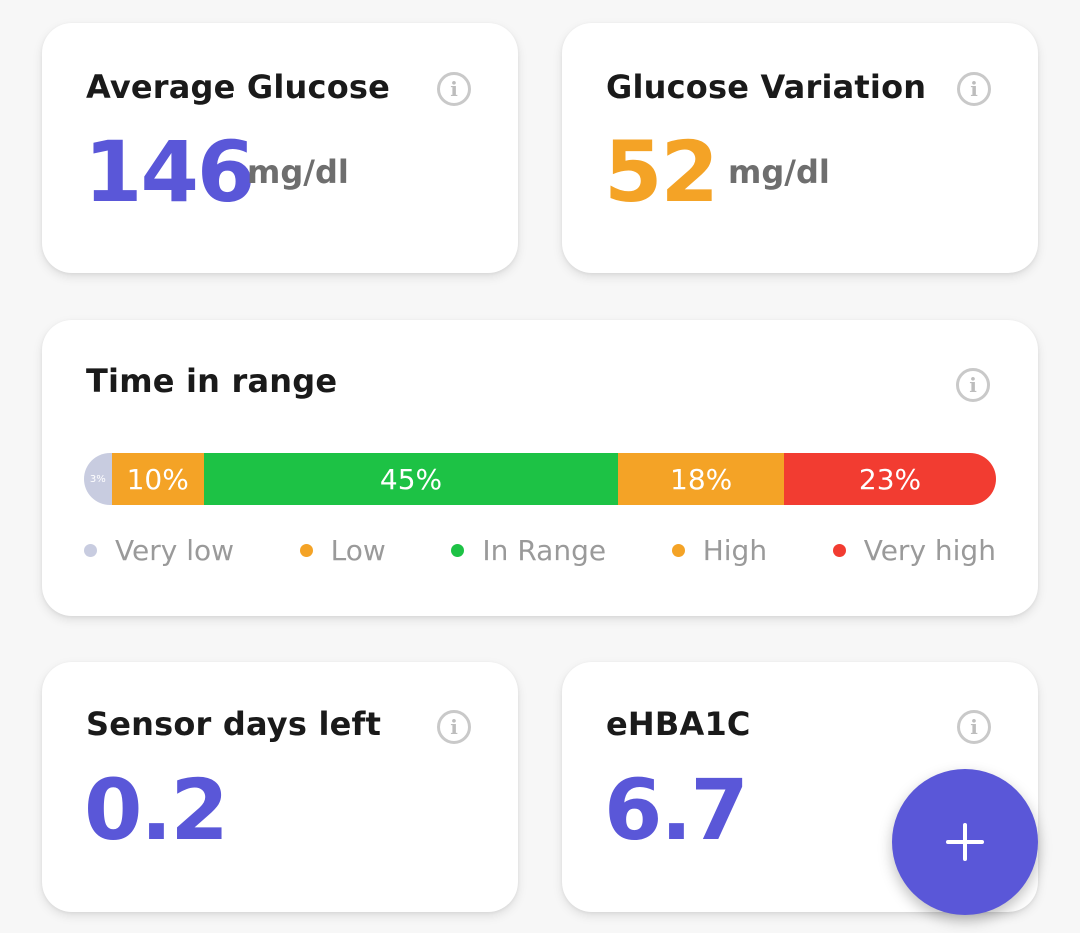 This screenshot has height=933, width=1080. I want to click on legend-item-low: Low, so click(342, 550).